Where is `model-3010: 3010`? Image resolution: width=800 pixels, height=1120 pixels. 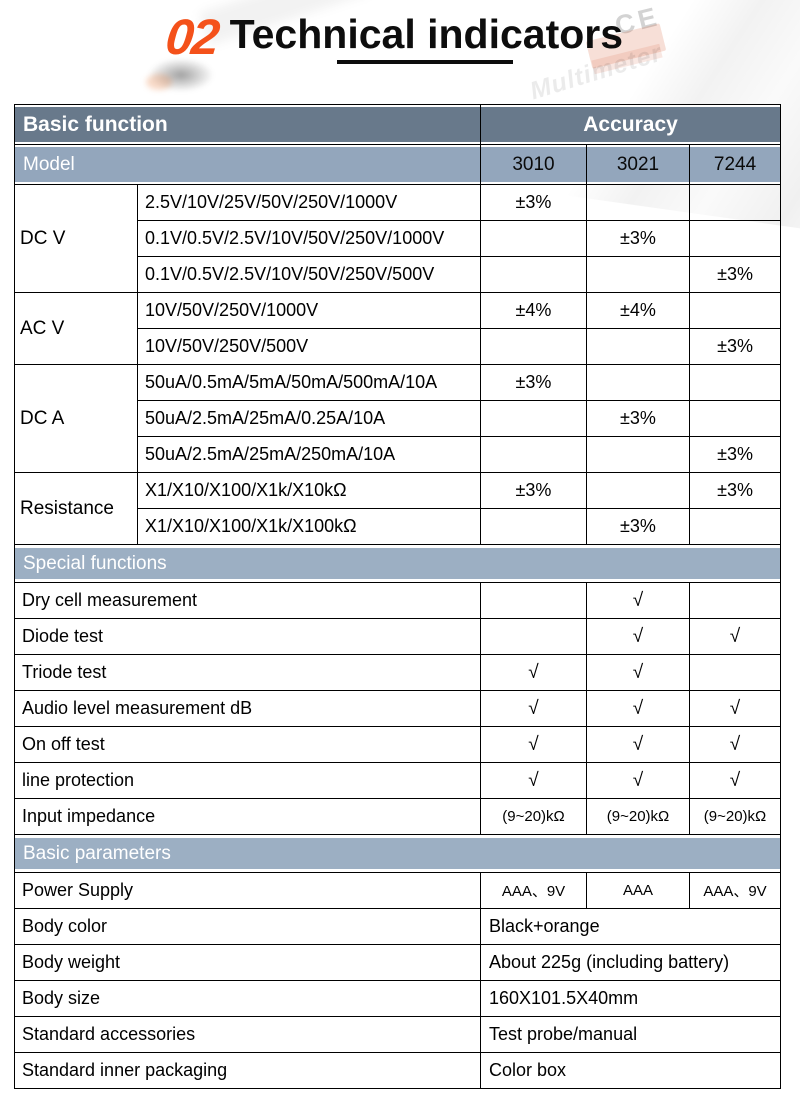
model-3010: 3010 is located at coordinates (533, 164).